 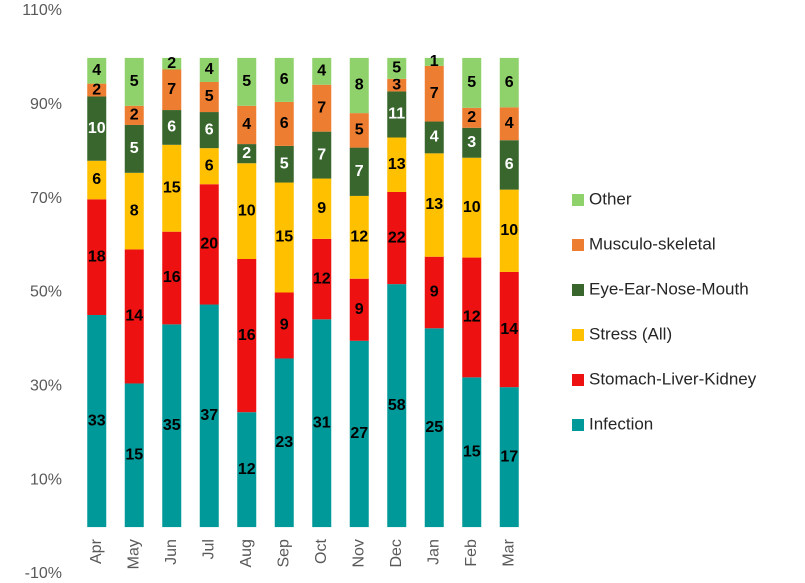 What do you see at coordinates (171, 552) in the screenshot?
I see `x-tick-label: Jun` at bounding box center [171, 552].